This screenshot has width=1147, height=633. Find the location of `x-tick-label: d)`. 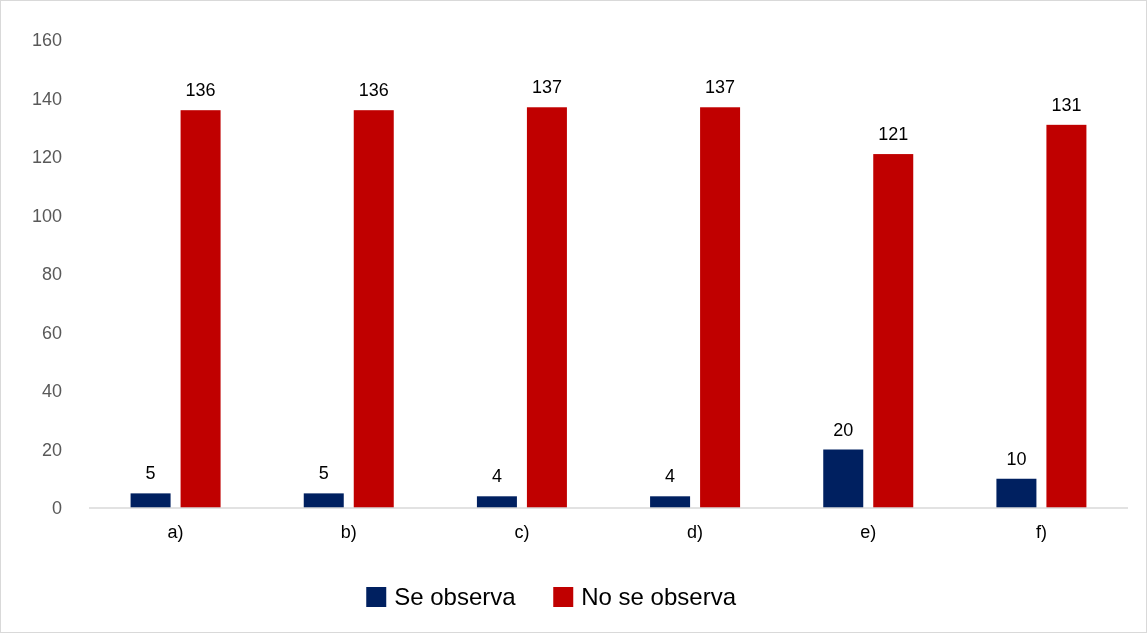

x-tick-label: d) is located at coordinates (695, 532).